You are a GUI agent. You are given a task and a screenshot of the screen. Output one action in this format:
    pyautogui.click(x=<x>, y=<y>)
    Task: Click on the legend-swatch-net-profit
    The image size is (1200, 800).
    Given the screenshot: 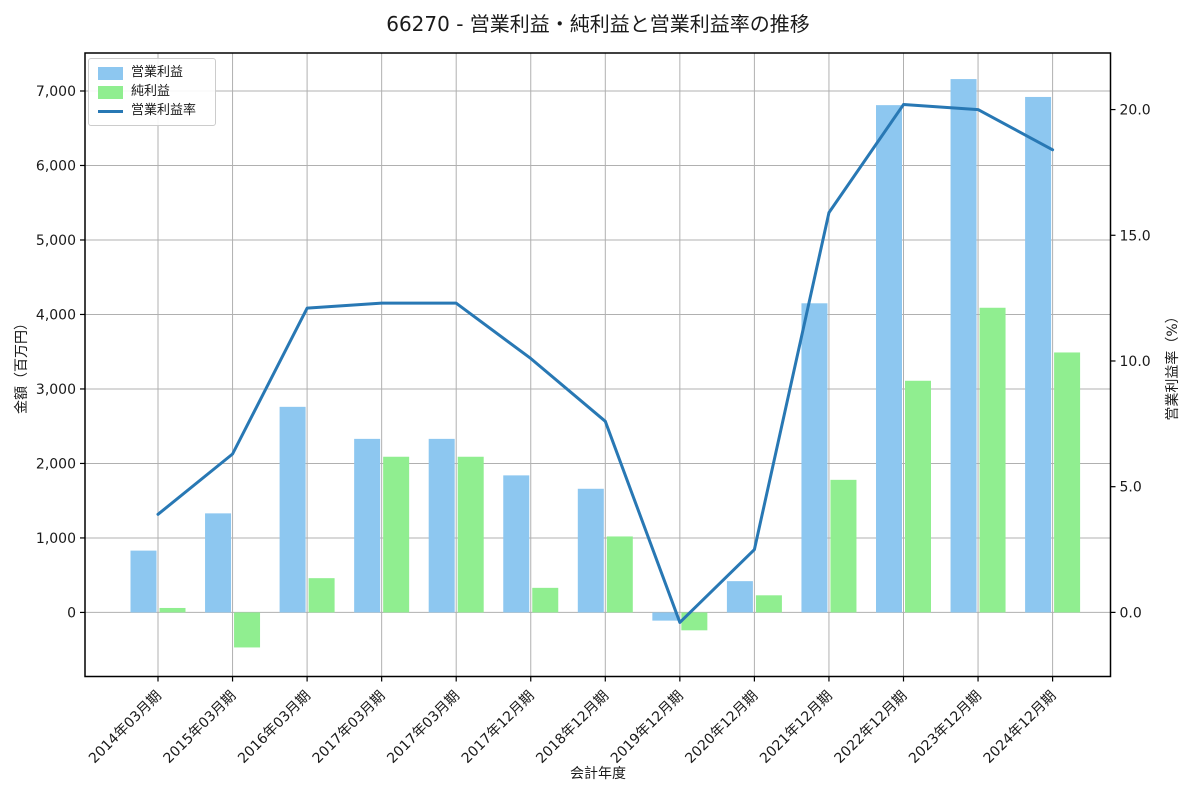 What is the action you would take?
    pyautogui.click(x=110, y=92)
    